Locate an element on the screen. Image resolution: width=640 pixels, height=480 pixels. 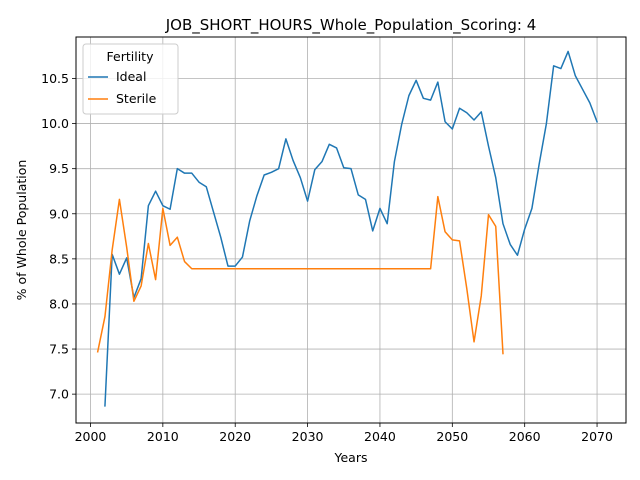
y-tick-label: 10.5 is located at coordinates (55, 78).